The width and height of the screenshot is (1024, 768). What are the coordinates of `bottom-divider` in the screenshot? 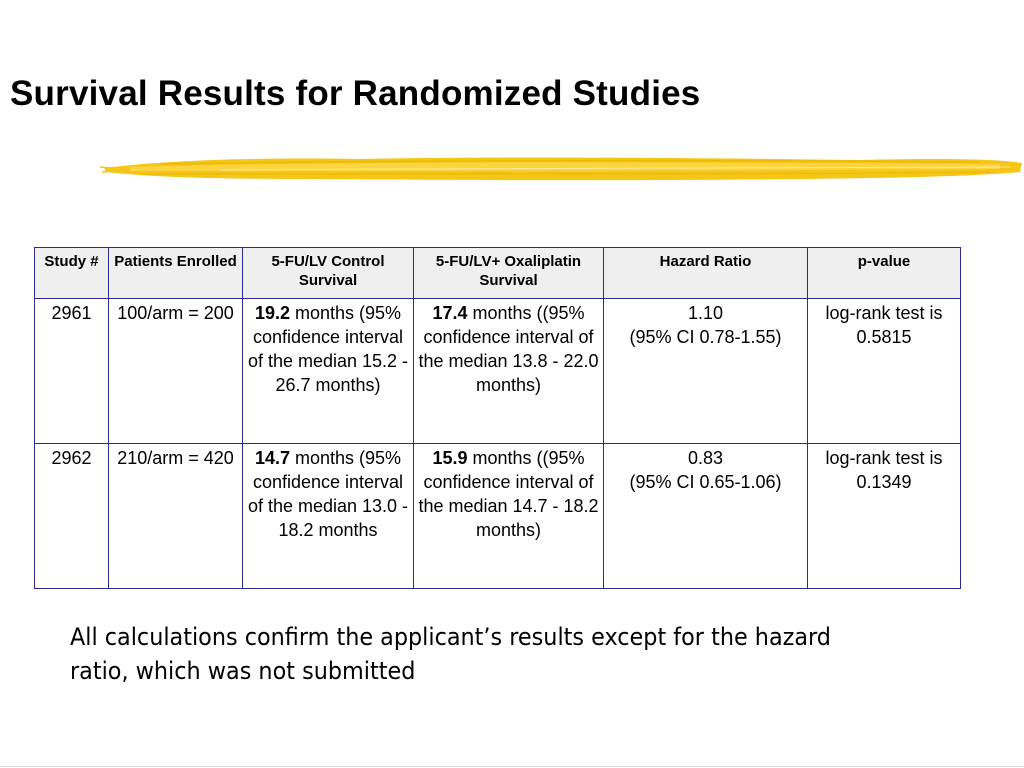 It's located at (512, 766).